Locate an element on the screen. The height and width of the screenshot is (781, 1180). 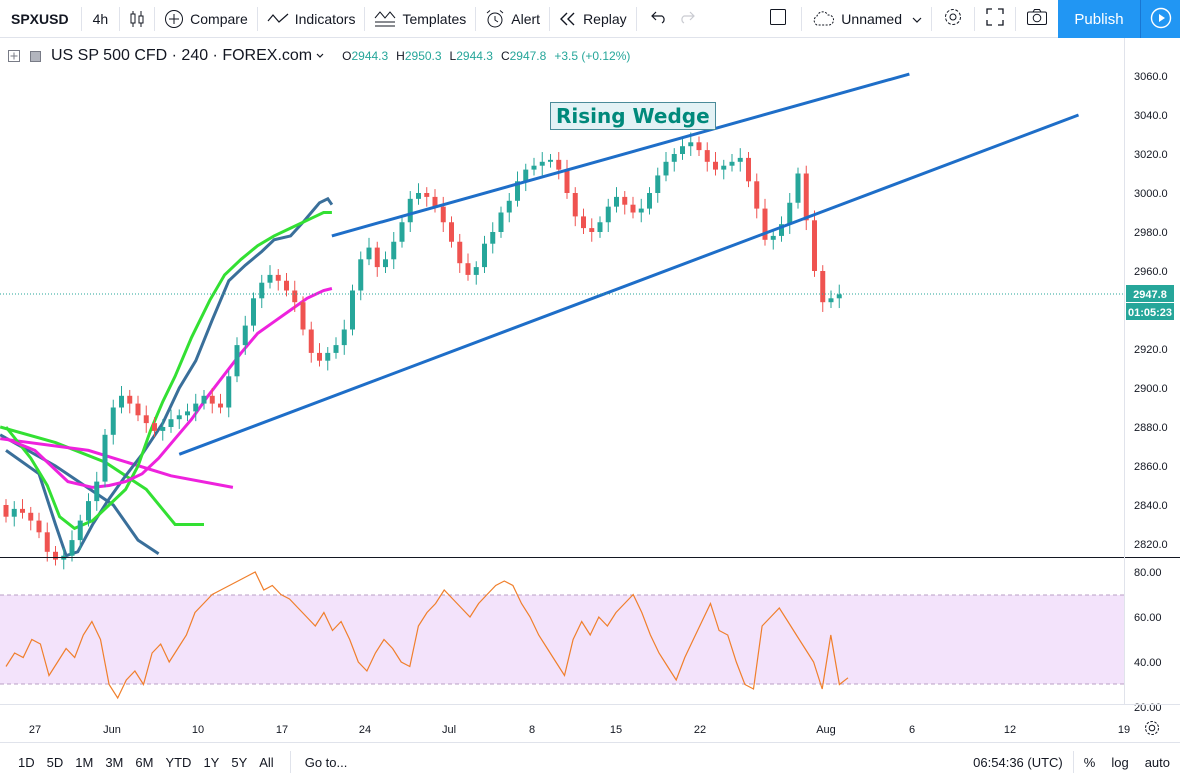
range-5y-button: 5Y is located at coordinates (239, 762).